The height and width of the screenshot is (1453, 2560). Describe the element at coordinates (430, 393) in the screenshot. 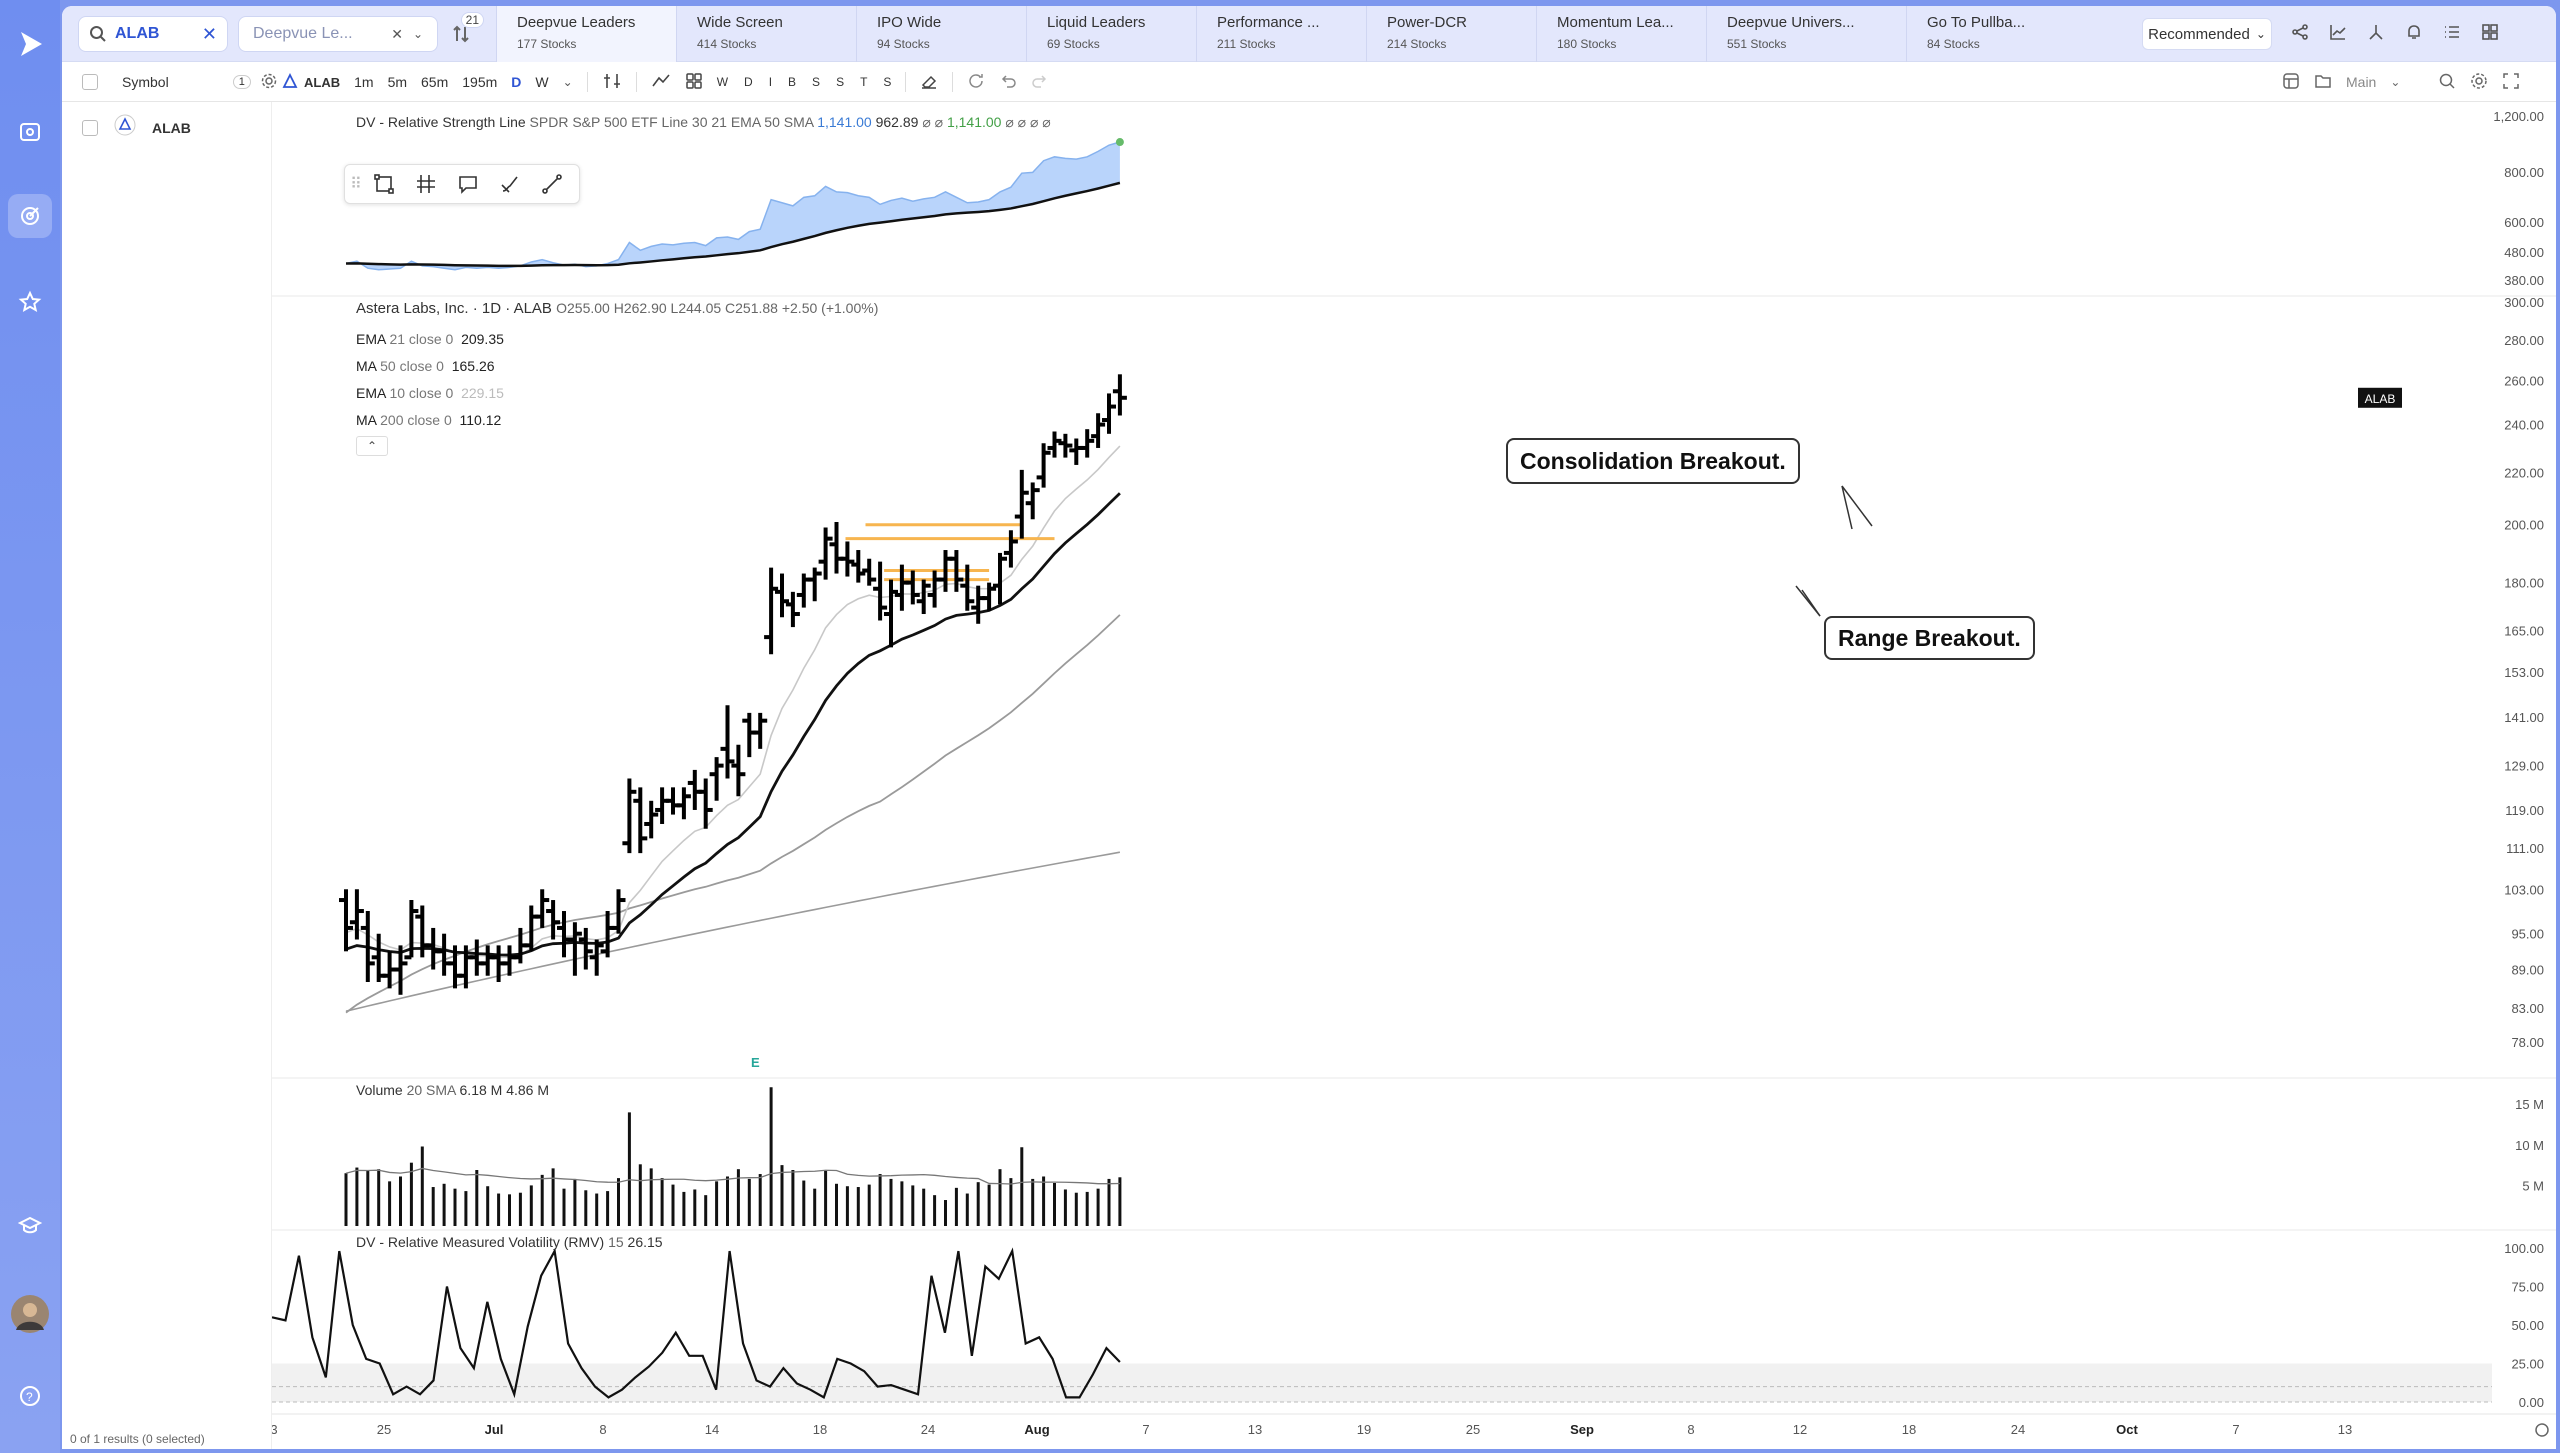

I see `study-row: EMA 10 close 0 229.15` at that location.